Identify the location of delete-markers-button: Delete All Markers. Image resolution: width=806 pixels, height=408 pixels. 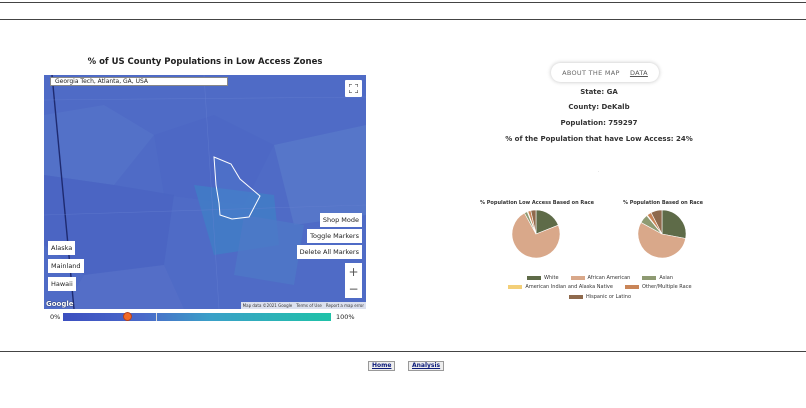
(329, 252).